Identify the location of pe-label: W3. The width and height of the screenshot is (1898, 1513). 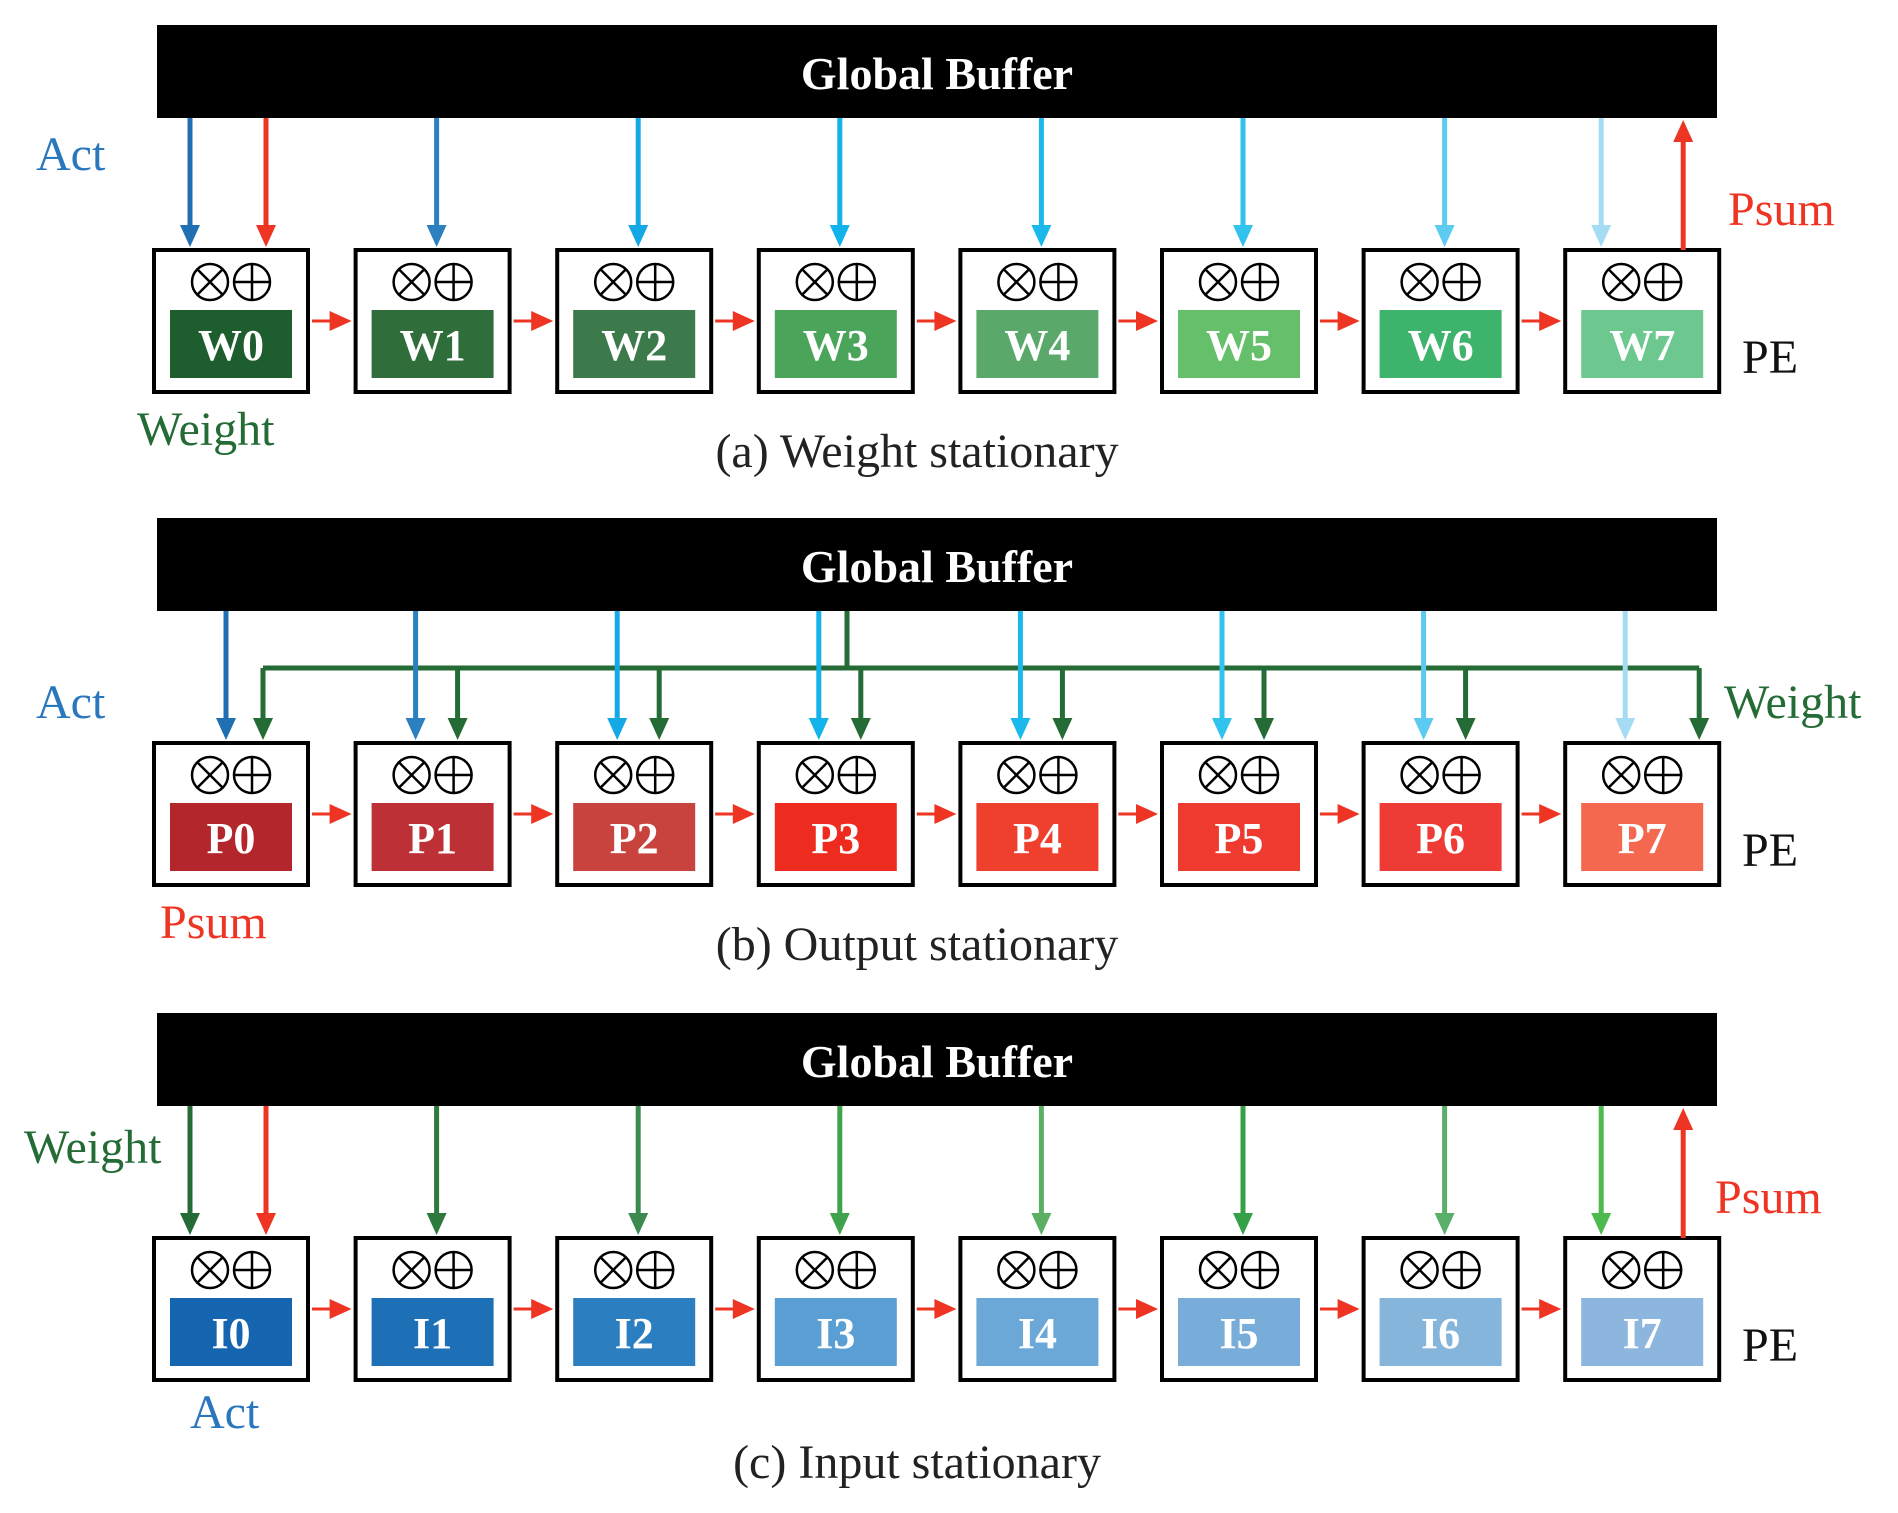
(836, 345).